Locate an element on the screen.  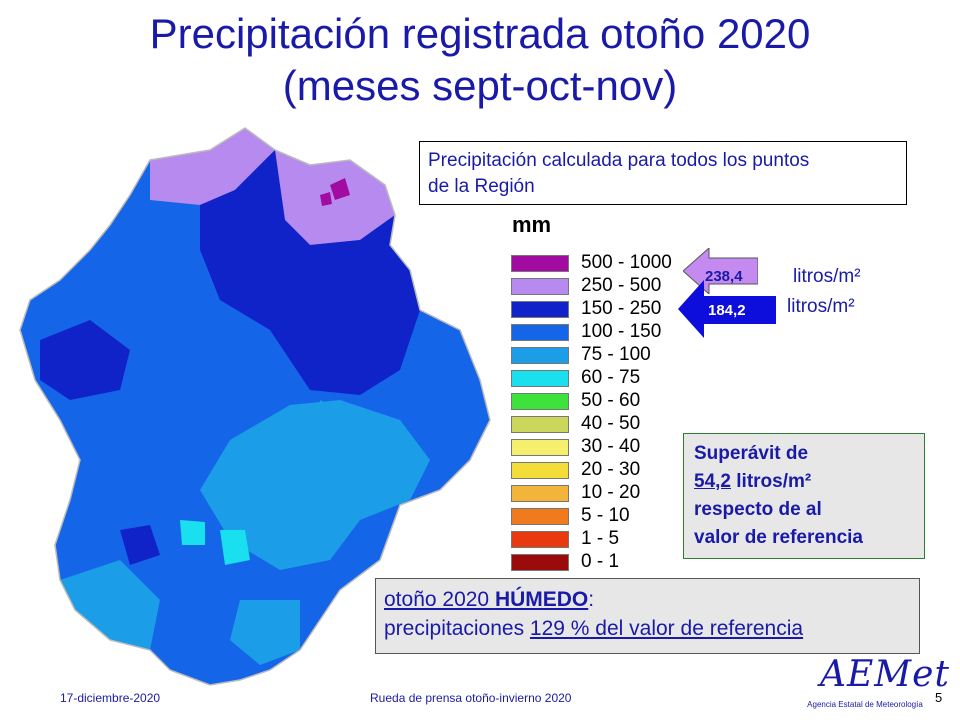
result-line-1: otoño 2020 HÚMEDO: is located at coordinates (647, 599).